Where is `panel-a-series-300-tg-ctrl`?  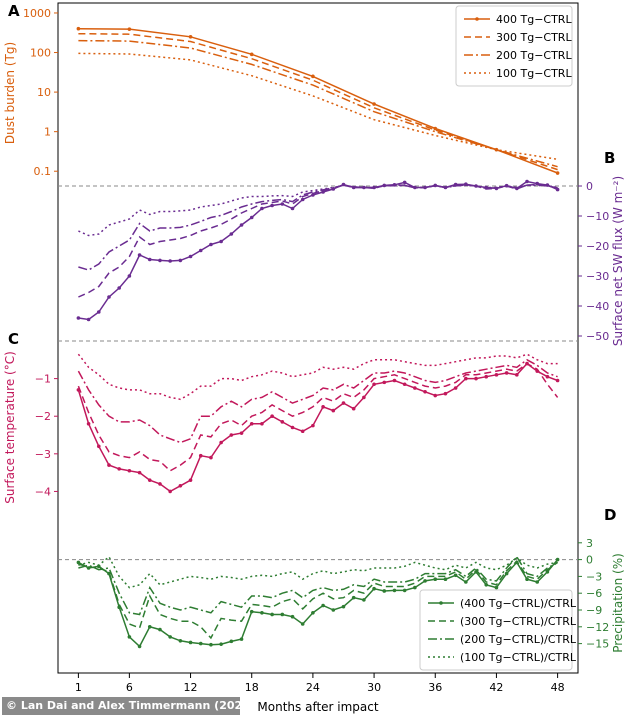
panel-a-series-300-tg-ctrl is located at coordinates (318, 101).